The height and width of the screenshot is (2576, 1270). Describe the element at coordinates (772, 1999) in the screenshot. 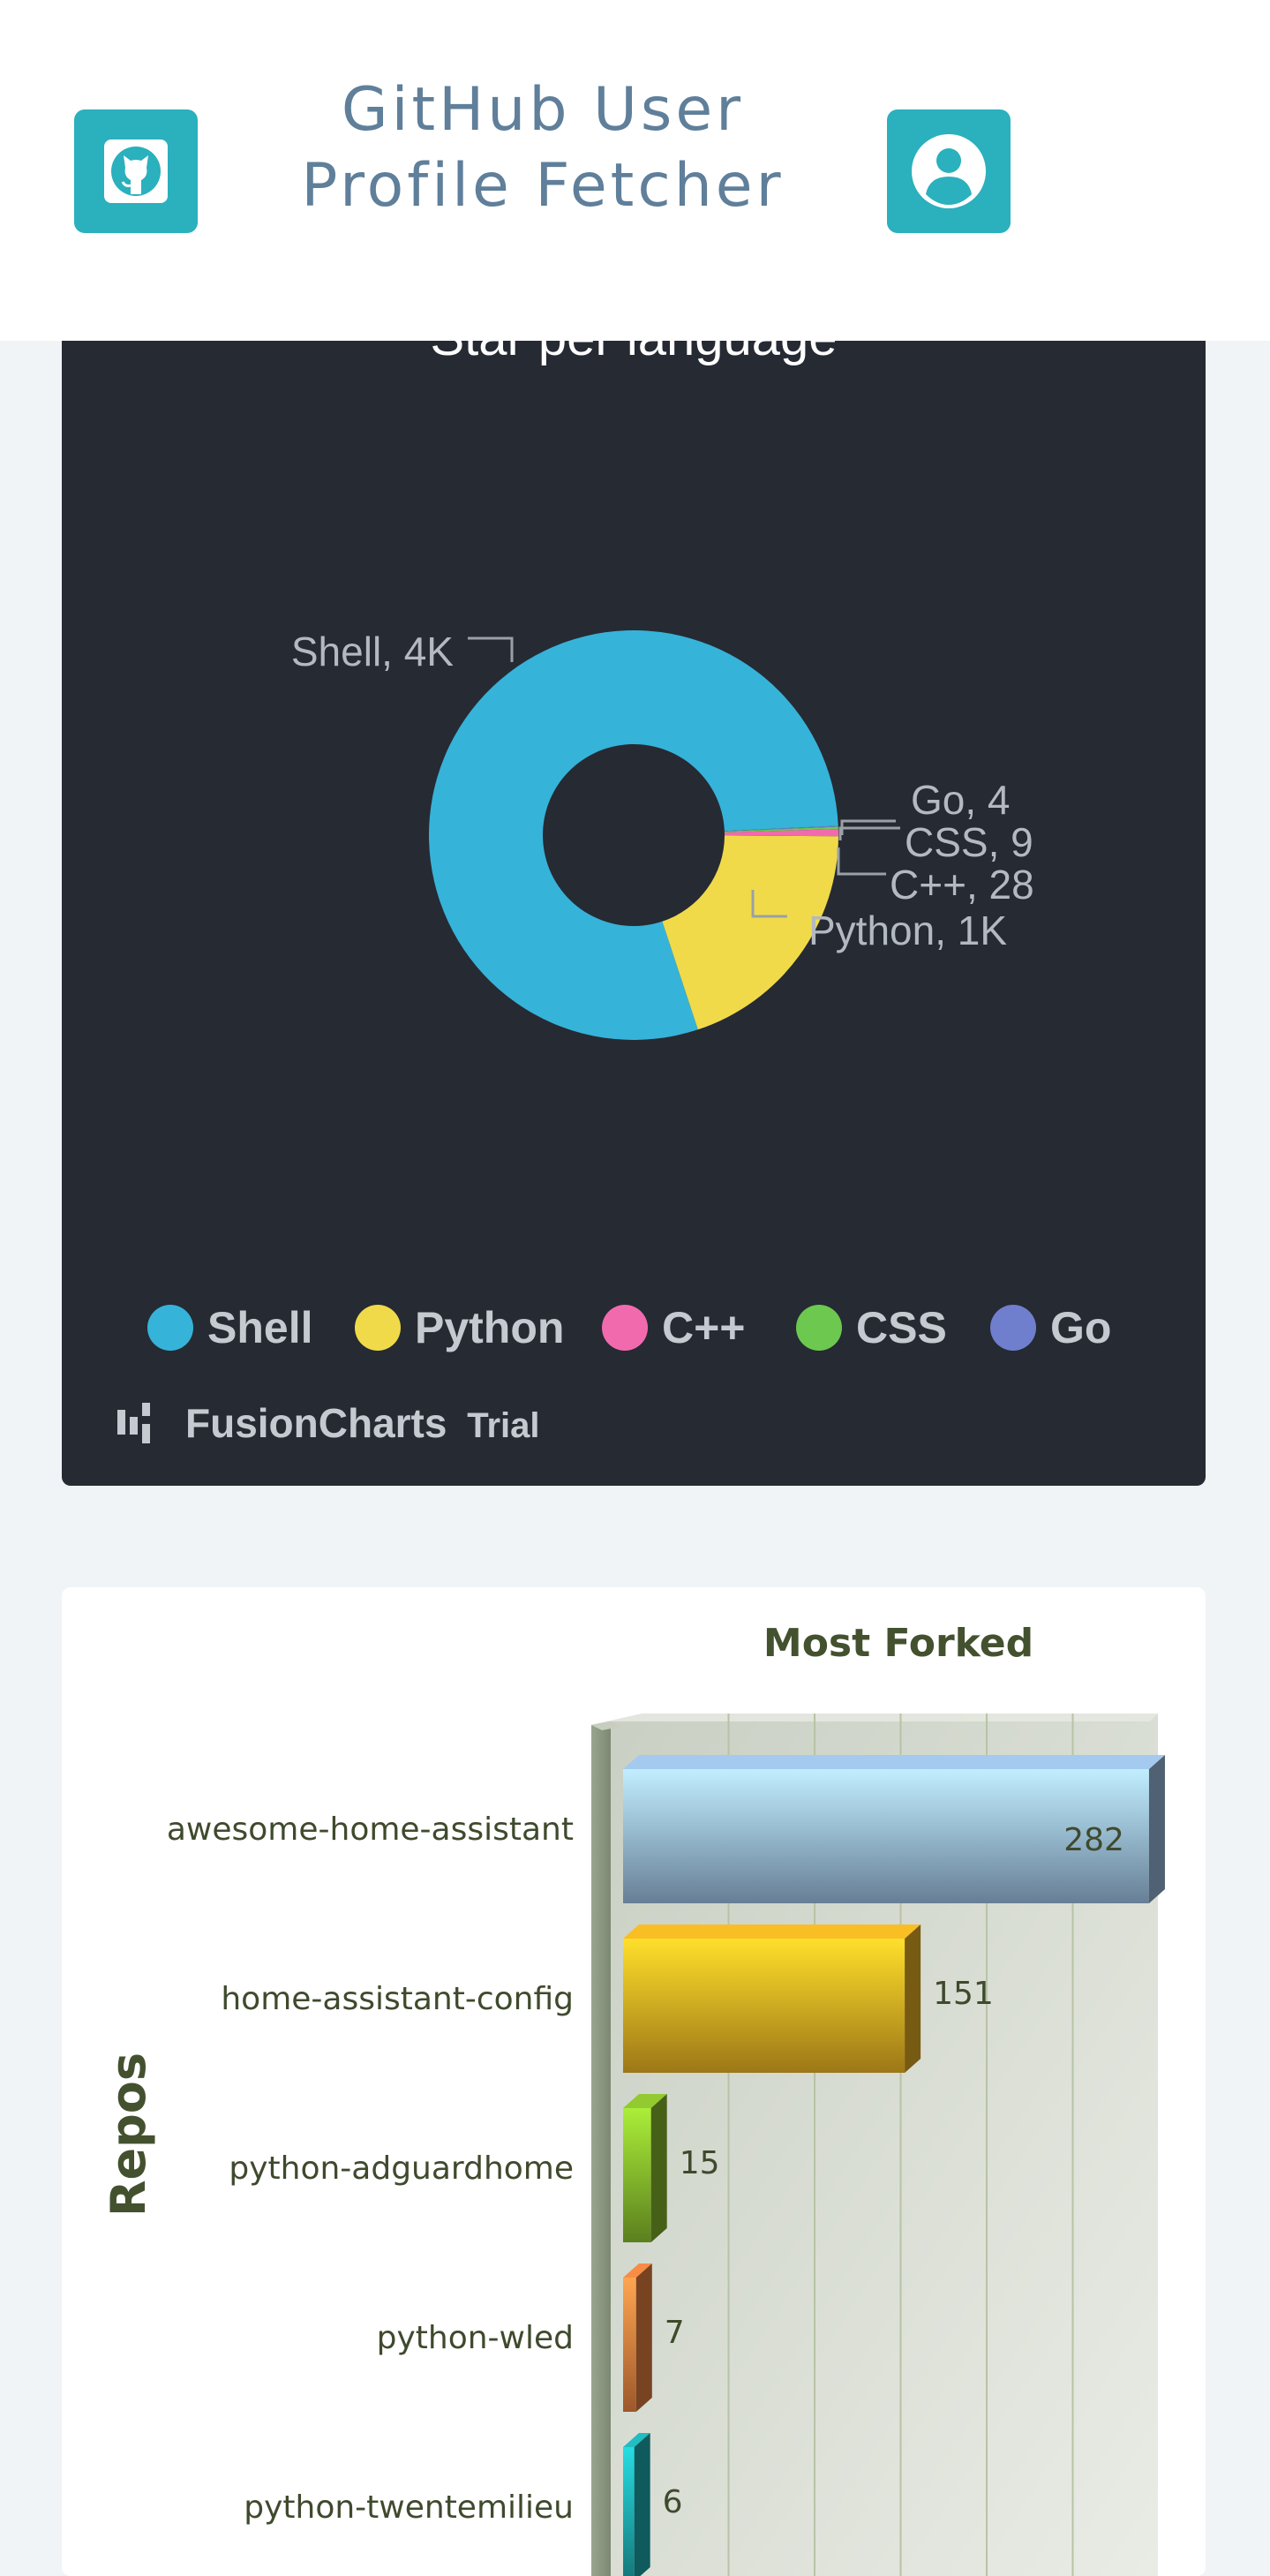

I see `bar-home-assistant-config` at that location.